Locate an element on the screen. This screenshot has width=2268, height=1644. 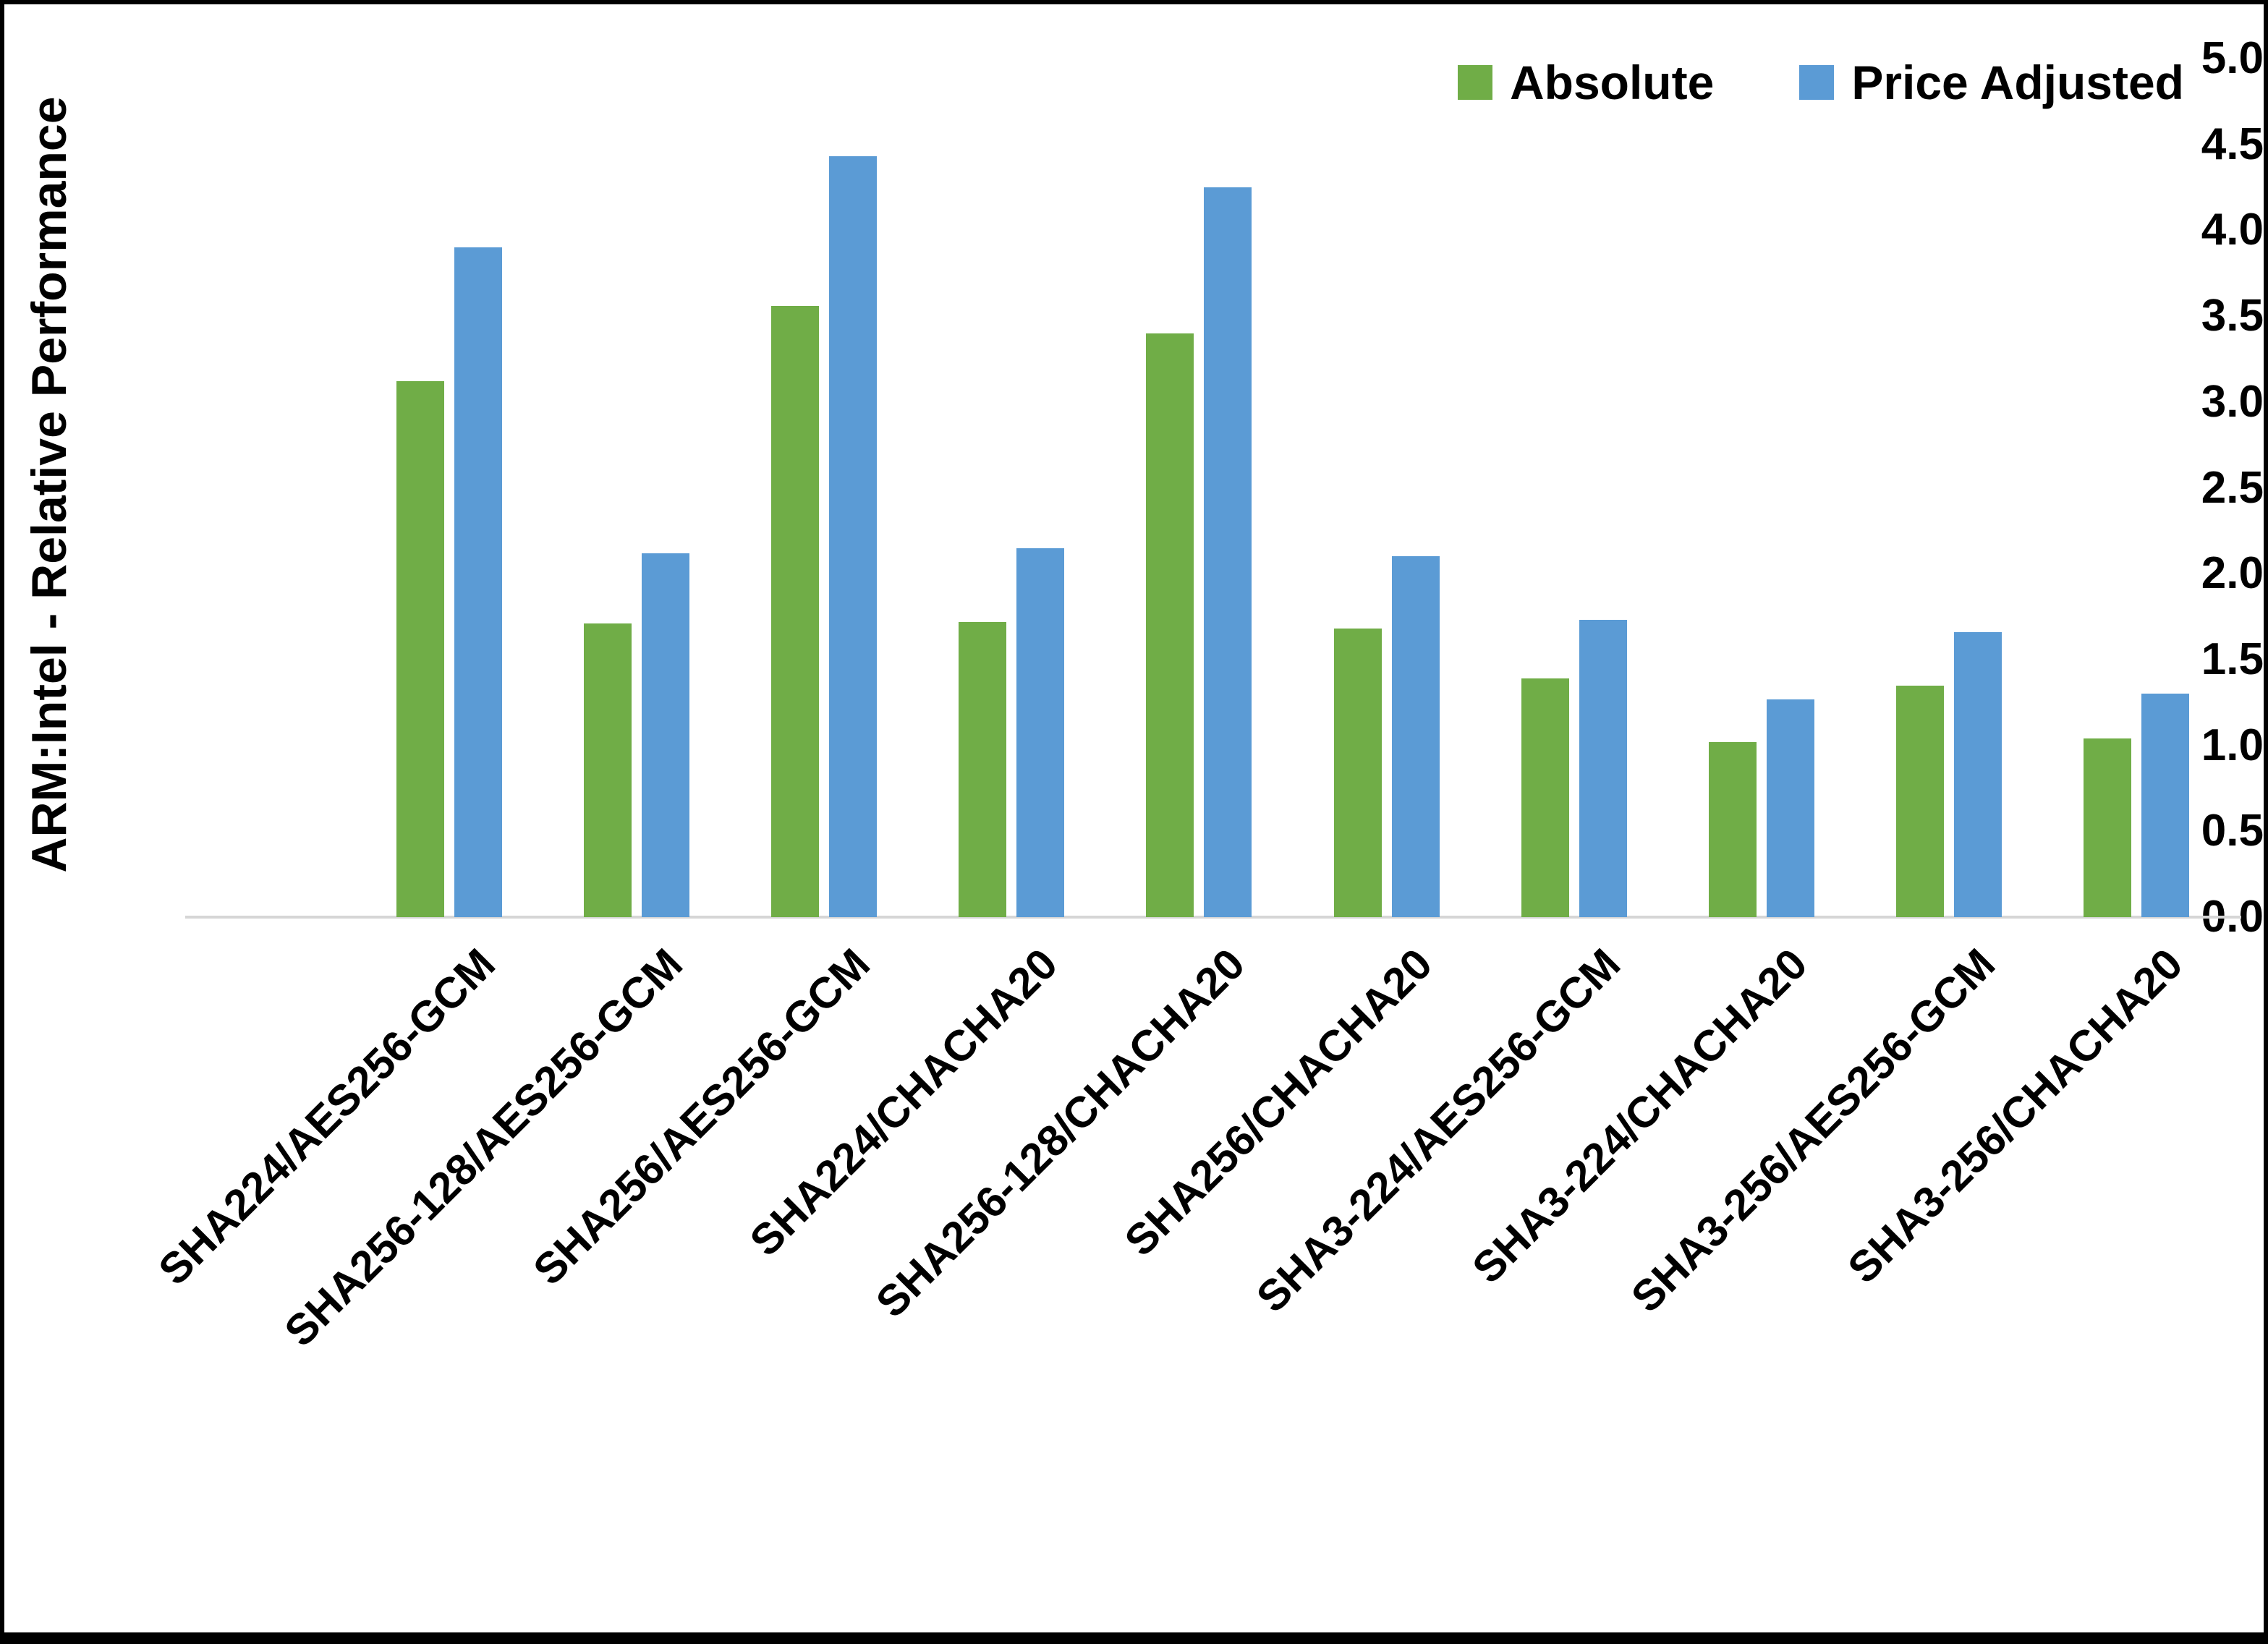
legend-swatch-price-adjusted is located at coordinates (1817, 82).